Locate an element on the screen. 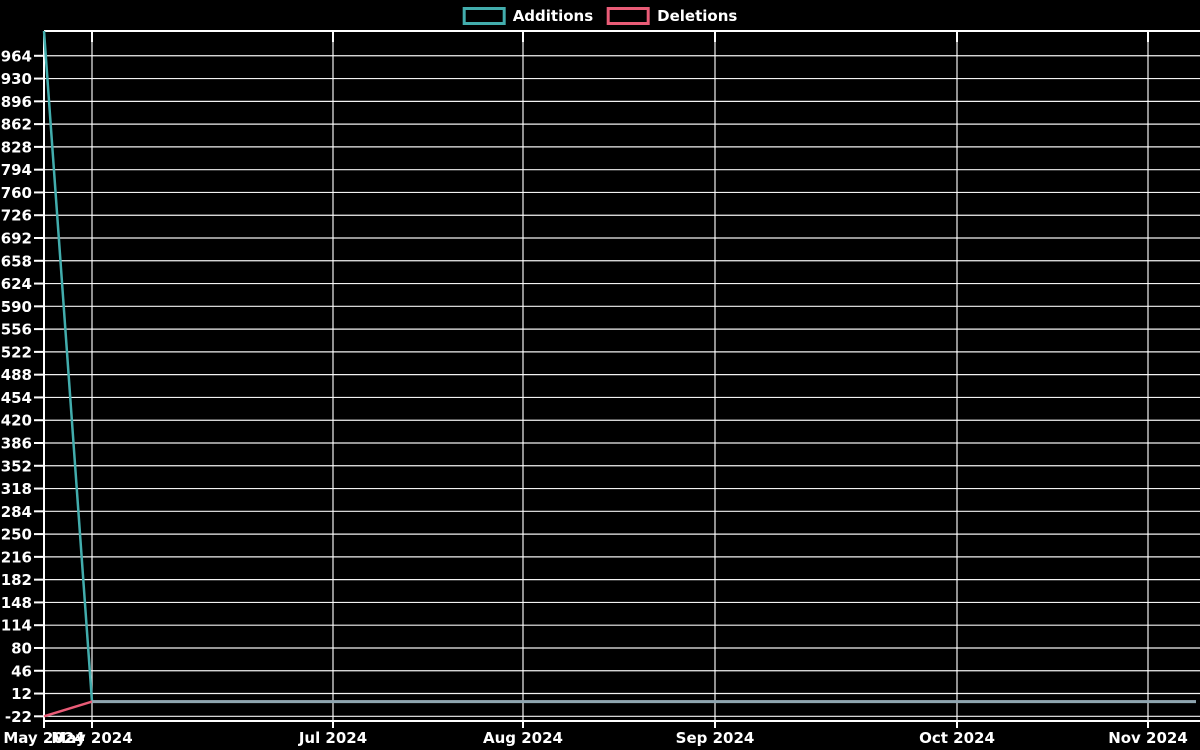 This screenshot has width=1200, height=750. y-tick-label: 12 is located at coordinates (21, 694).